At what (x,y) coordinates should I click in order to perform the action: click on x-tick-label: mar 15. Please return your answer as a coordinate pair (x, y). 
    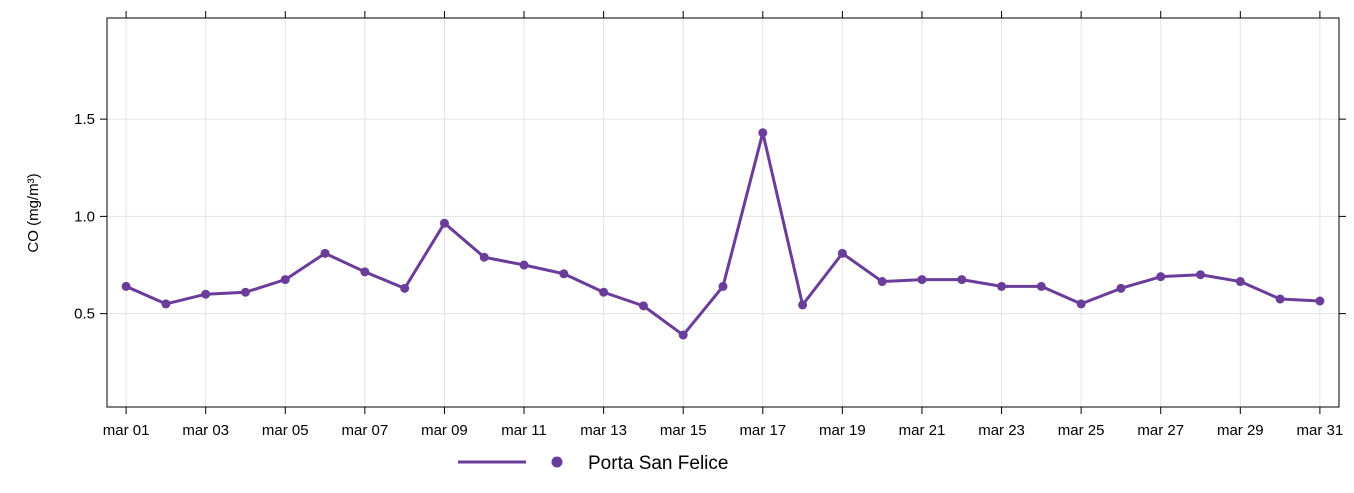
    Looking at the image, I should click on (683, 430).